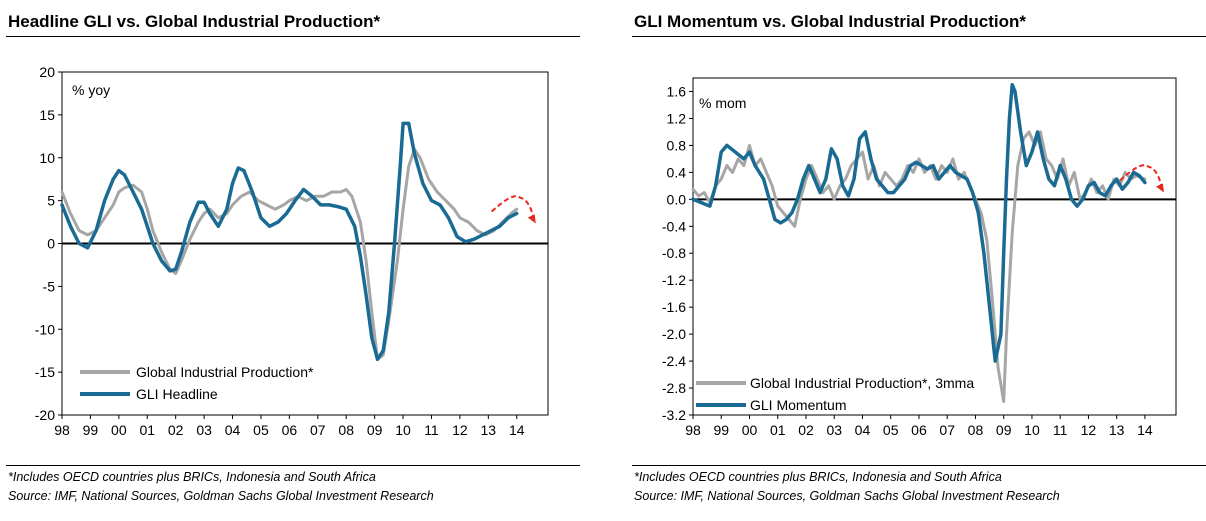  I want to click on y-tick-label: 0, so click(51, 244).